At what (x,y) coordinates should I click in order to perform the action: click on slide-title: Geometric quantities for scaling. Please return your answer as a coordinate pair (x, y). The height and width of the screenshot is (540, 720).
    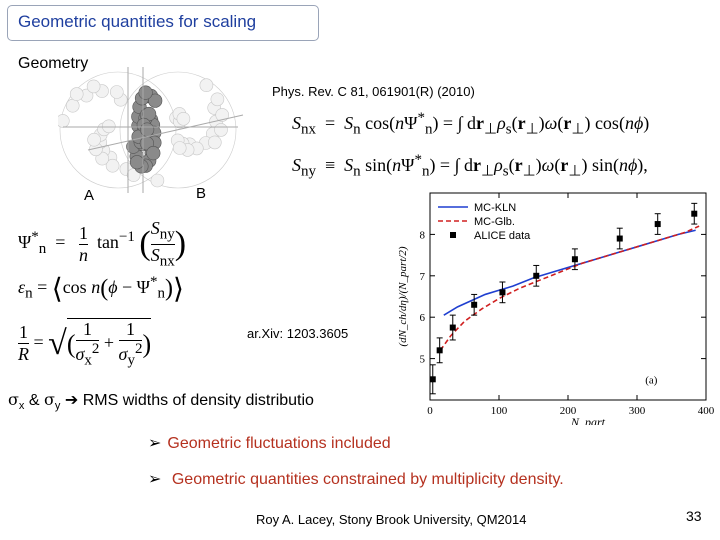
    Looking at the image, I should click on (137, 21).